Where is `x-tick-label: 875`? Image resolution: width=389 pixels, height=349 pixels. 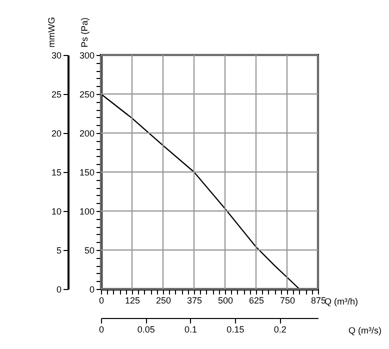 x-tick-label: 875 is located at coordinates (318, 301).